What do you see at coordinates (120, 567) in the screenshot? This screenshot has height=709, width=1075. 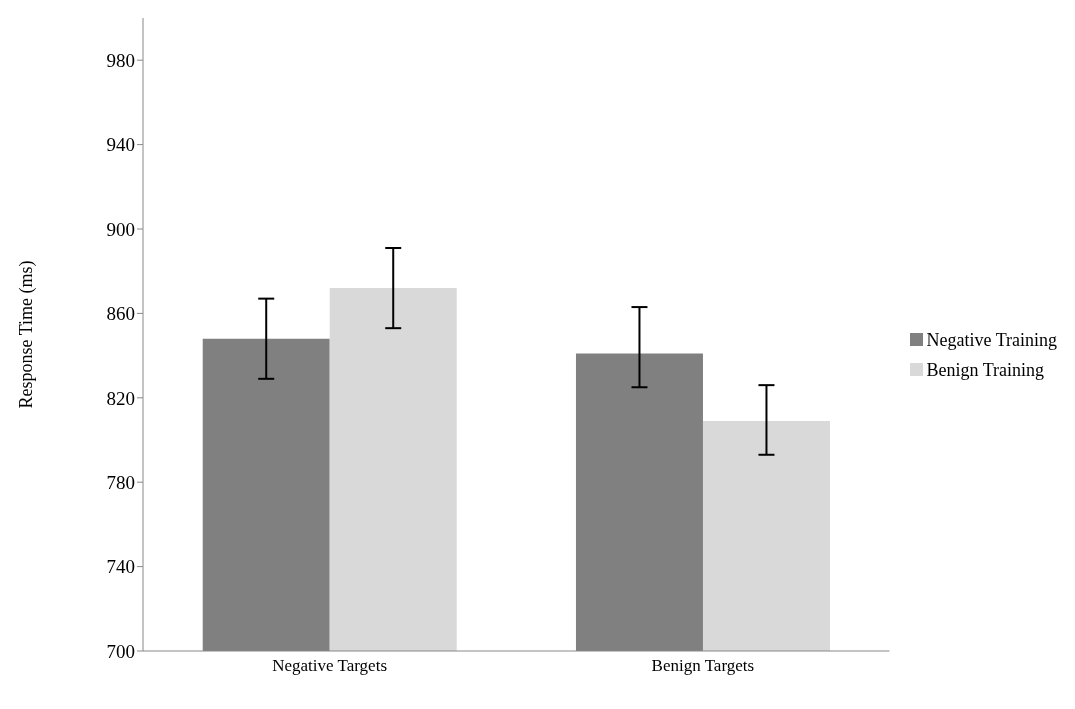 I see `y-tick-label: 740` at bounding box center [120, 567].